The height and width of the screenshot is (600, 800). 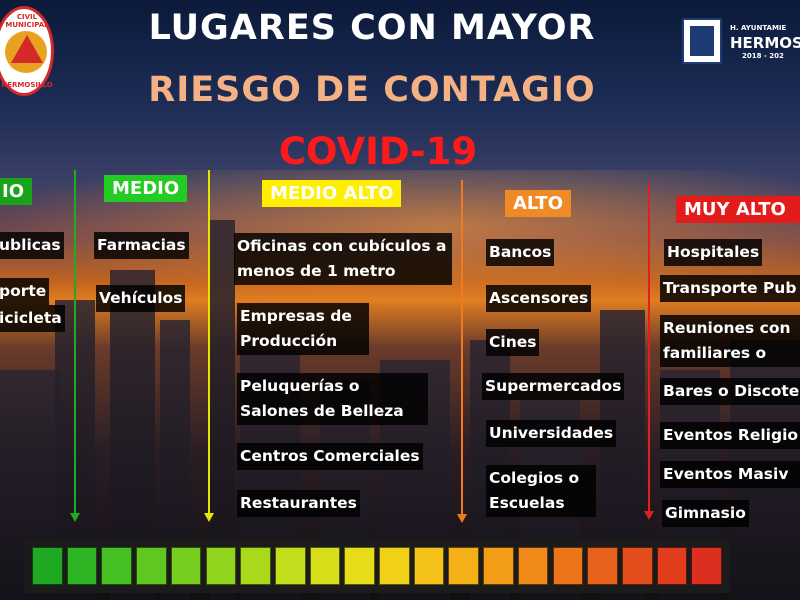 What do you see at coordinates (209, 517) in the screenshot?
I see `yellow-arrow-head-icon` at bounding box center [209, 517].